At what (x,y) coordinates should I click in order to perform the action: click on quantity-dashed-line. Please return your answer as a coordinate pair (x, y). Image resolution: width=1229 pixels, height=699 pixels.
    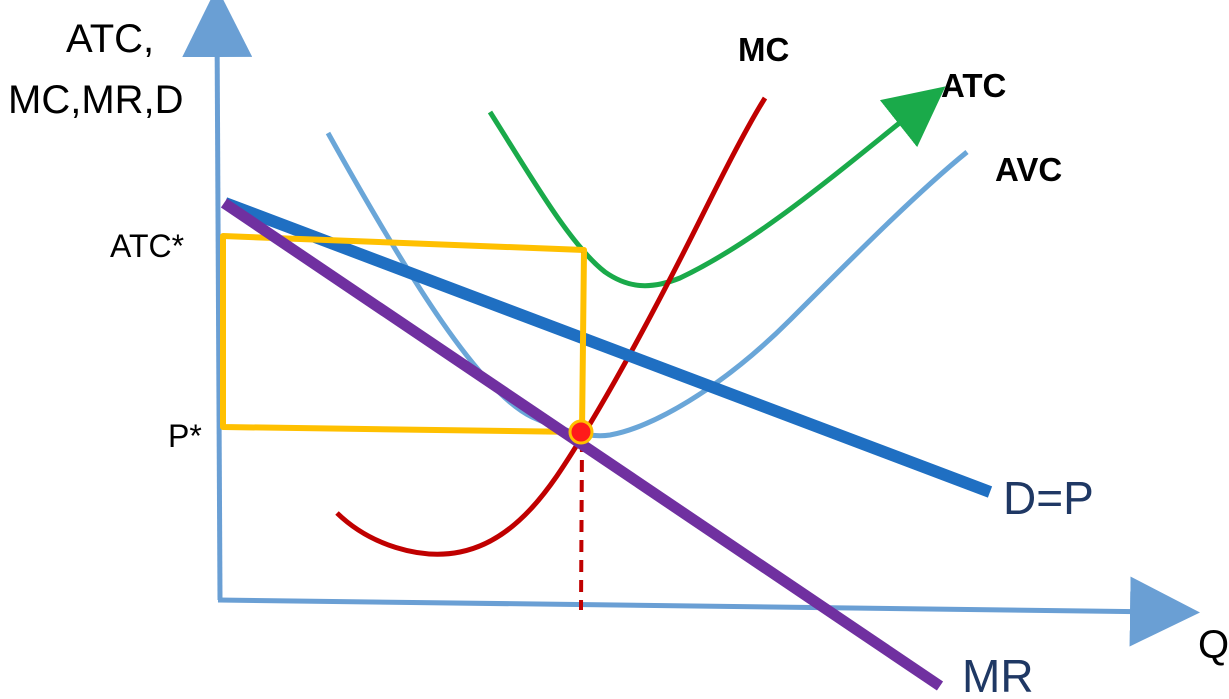
    Looking at the image, I should click on (581, 525).